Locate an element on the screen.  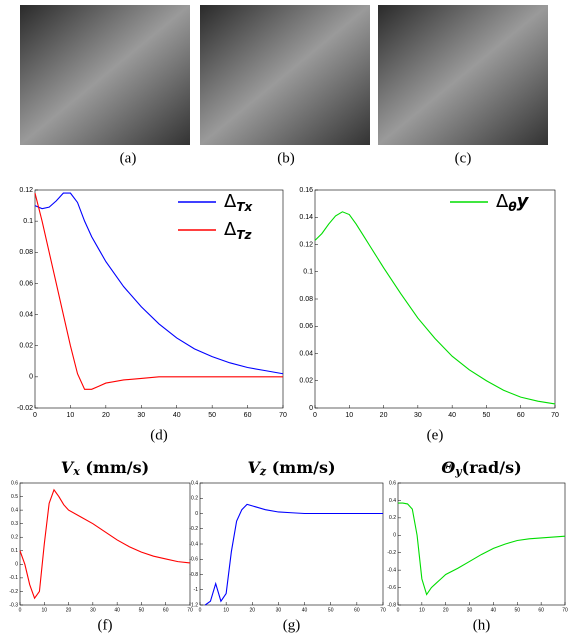
chart-title: Vx (mm/s) is located at coordinates (105, 468).